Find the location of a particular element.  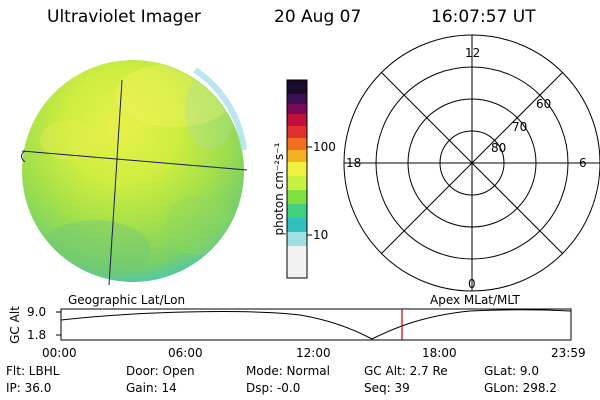

info-glat: GLat: 9.0 is located at coordinates (511, 371).